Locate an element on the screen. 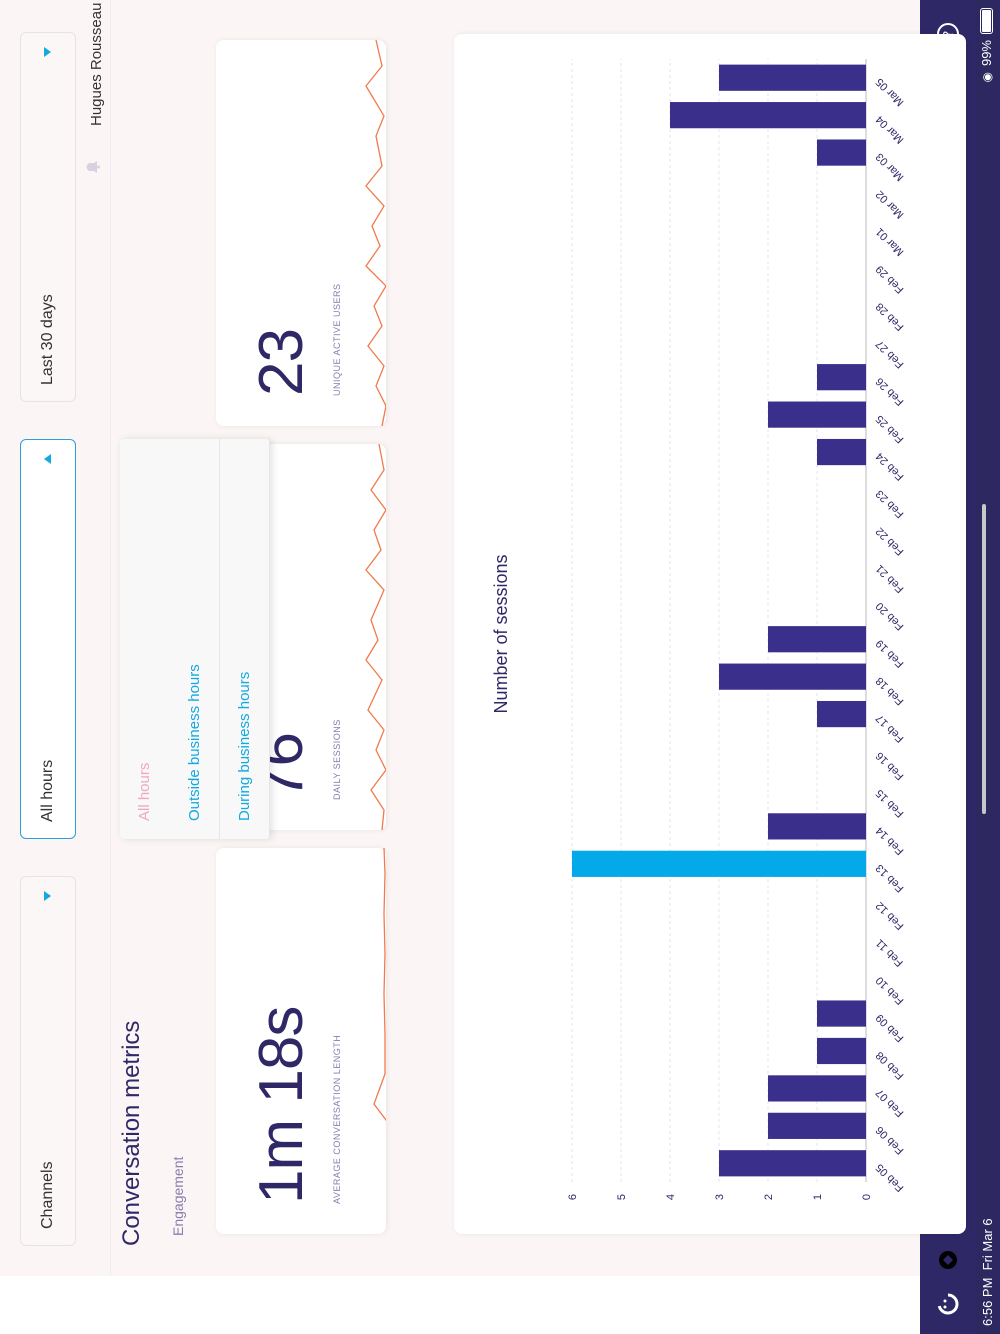  battery-percent: 99% is located at coordinates (986, 53).